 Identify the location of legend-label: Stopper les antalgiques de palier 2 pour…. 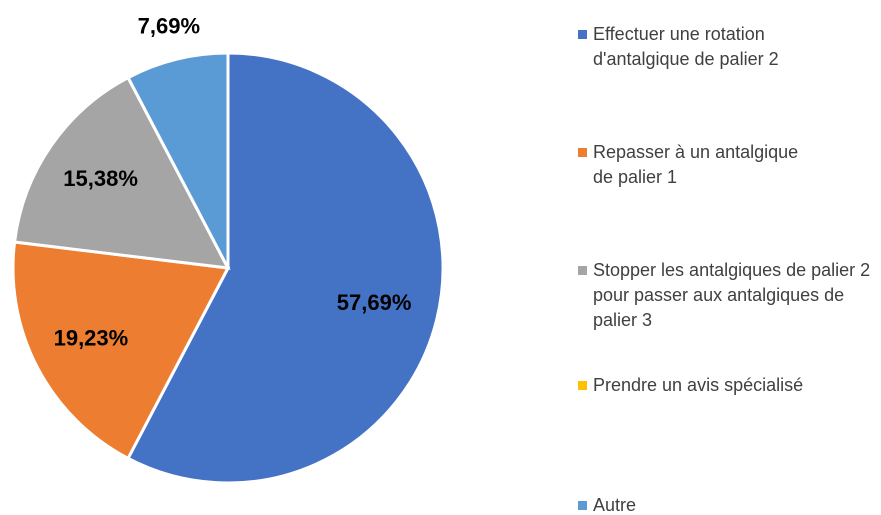
(732, 295).